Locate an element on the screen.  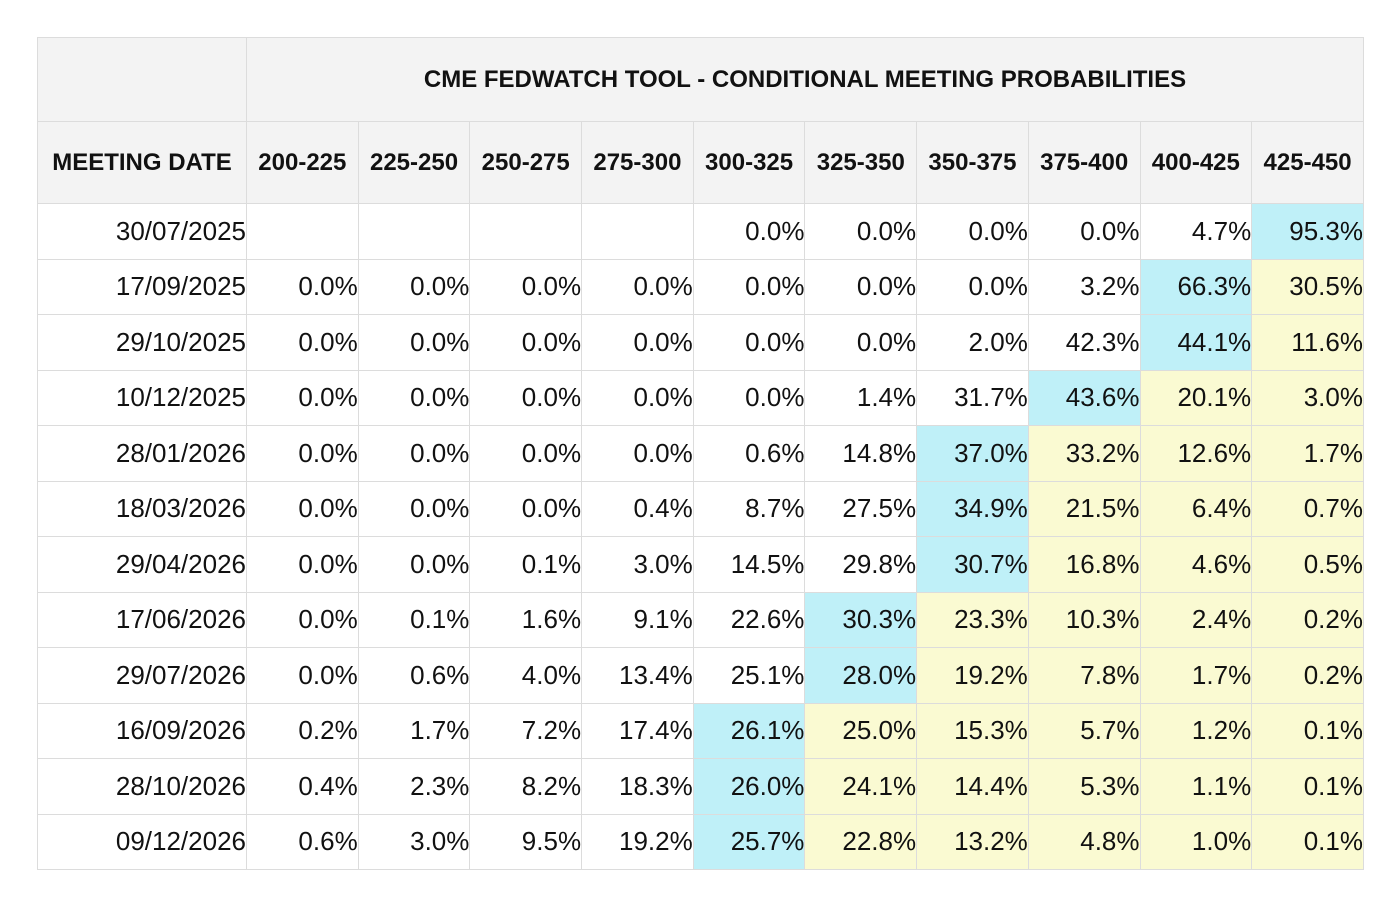
meeting-date-cell: 10/12/2025 is located at coordinates (142, 397).